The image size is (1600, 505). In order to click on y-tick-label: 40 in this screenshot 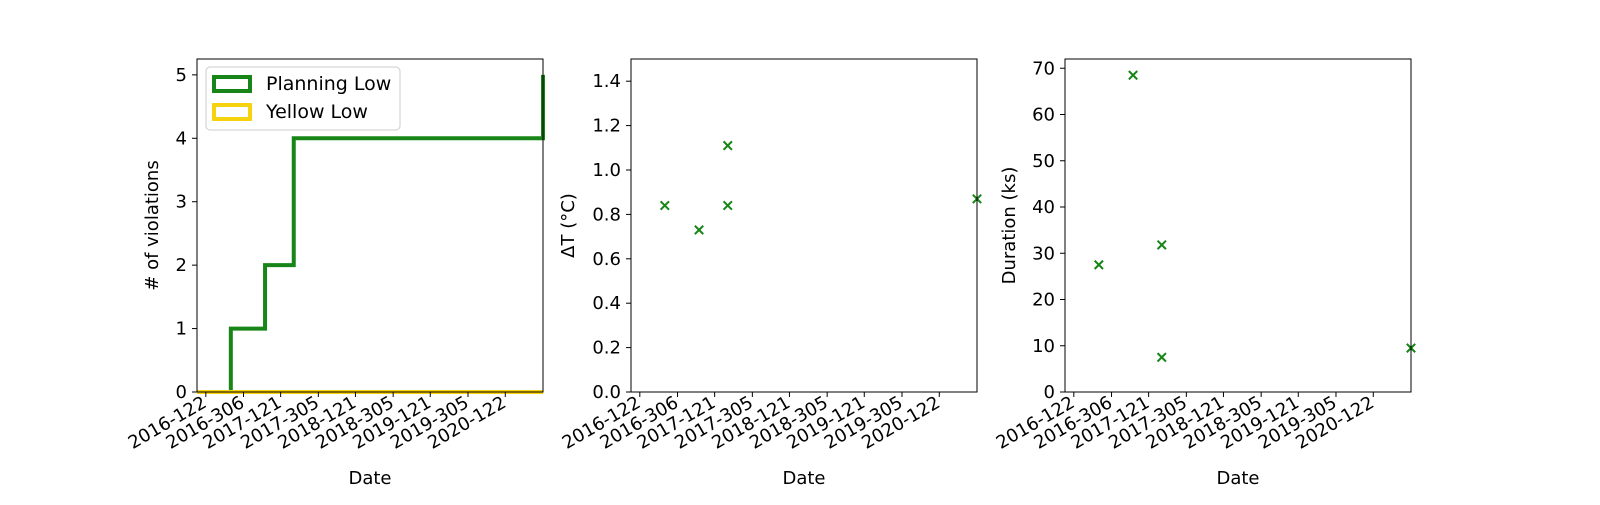, I will do `click(1043, 207)`.